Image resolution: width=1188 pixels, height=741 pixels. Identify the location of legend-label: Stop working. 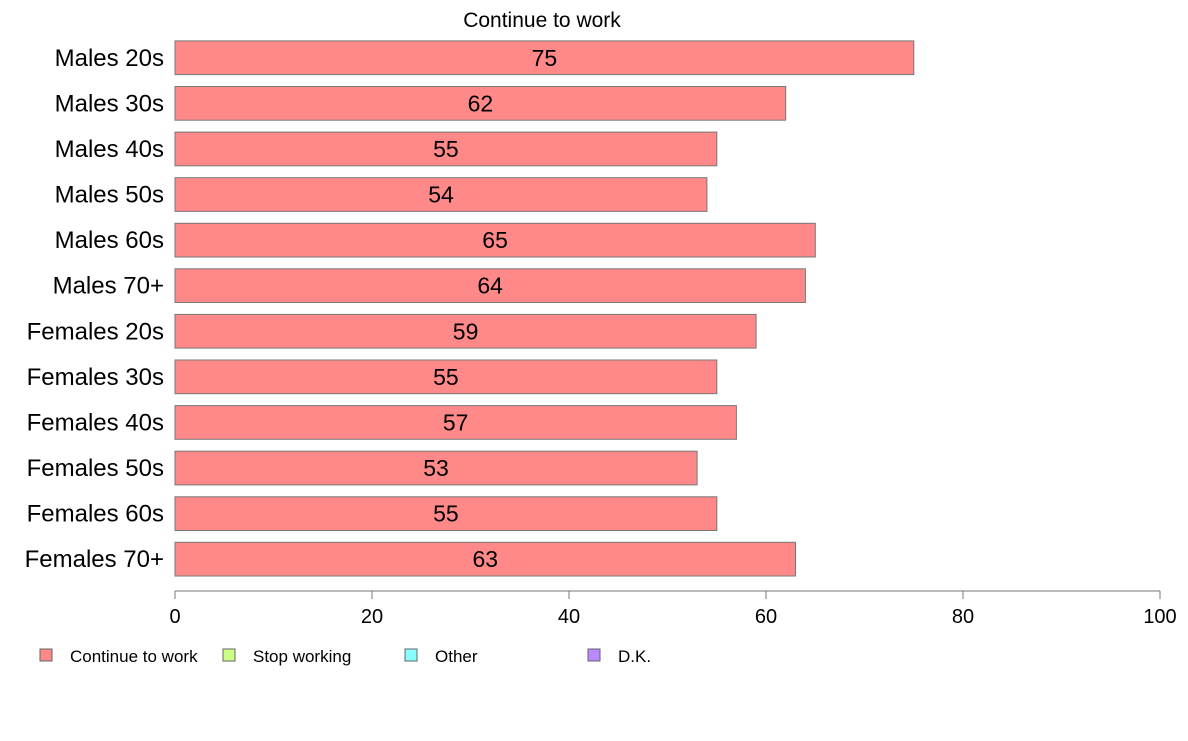
(302, 656).